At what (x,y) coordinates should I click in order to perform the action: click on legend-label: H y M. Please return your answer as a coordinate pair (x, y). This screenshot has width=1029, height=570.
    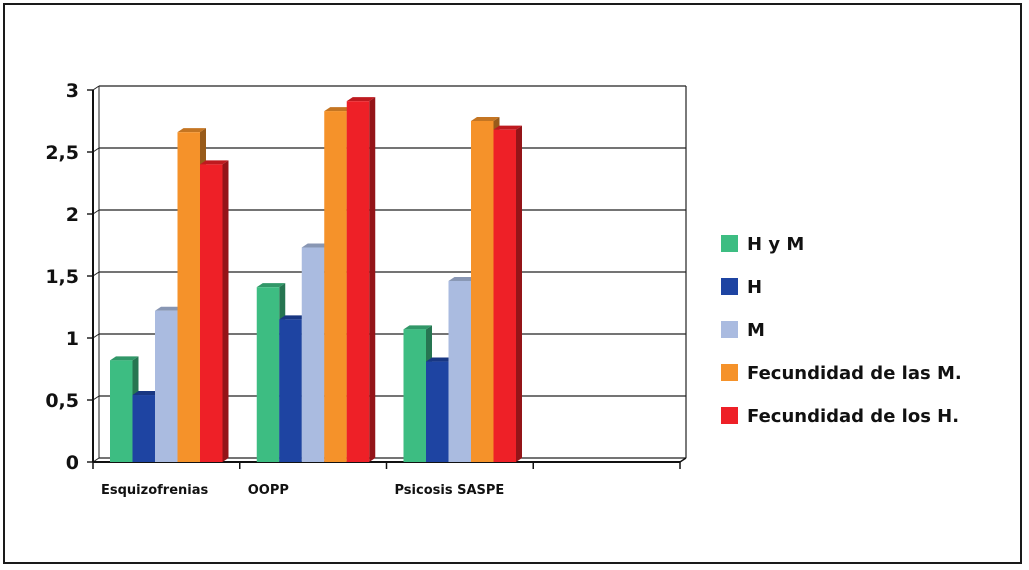
    Looking at the image, I should click on (775, 244).